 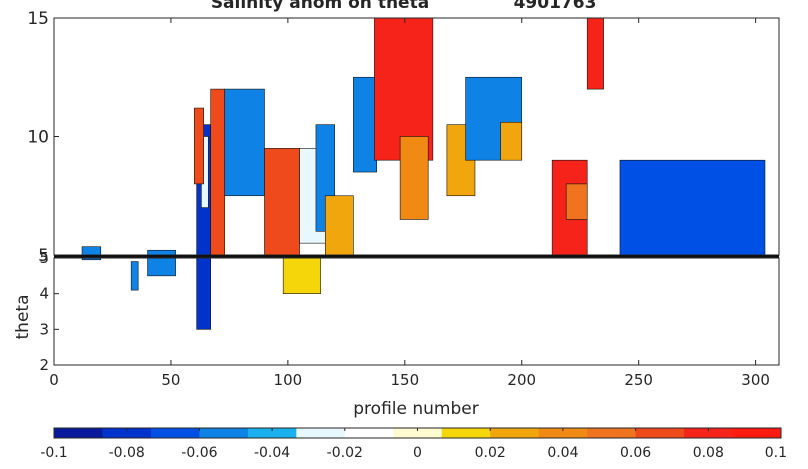 I want to click on lower-y-tick-label: 4, so click(x=44, y=294).